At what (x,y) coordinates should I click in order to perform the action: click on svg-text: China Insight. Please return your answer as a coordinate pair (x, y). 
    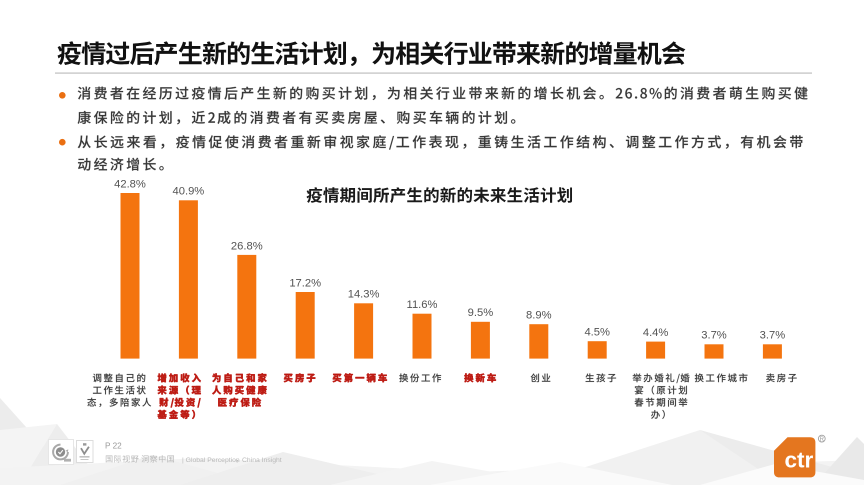
    Looking at the image, I should click on (262, 460).